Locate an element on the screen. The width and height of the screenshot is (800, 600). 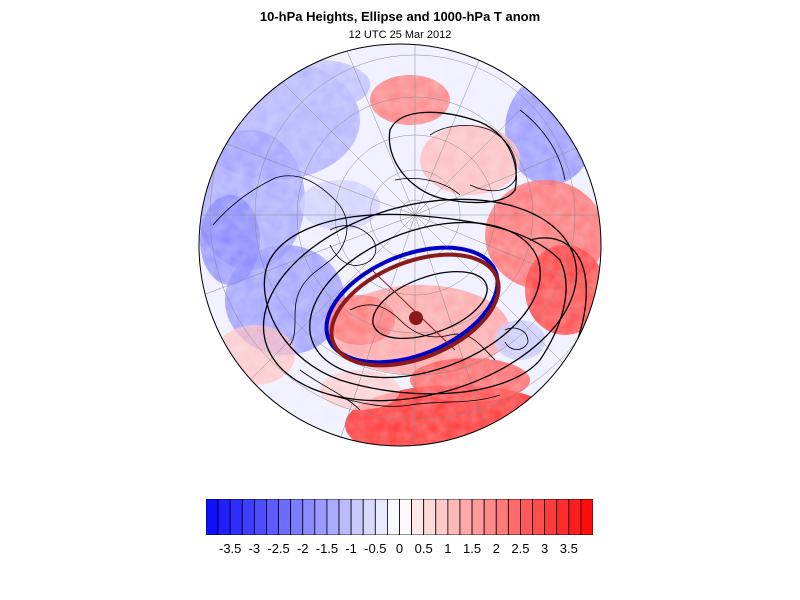
colorbar-tick-label: -1.5 is located at coordinates (327, 548).